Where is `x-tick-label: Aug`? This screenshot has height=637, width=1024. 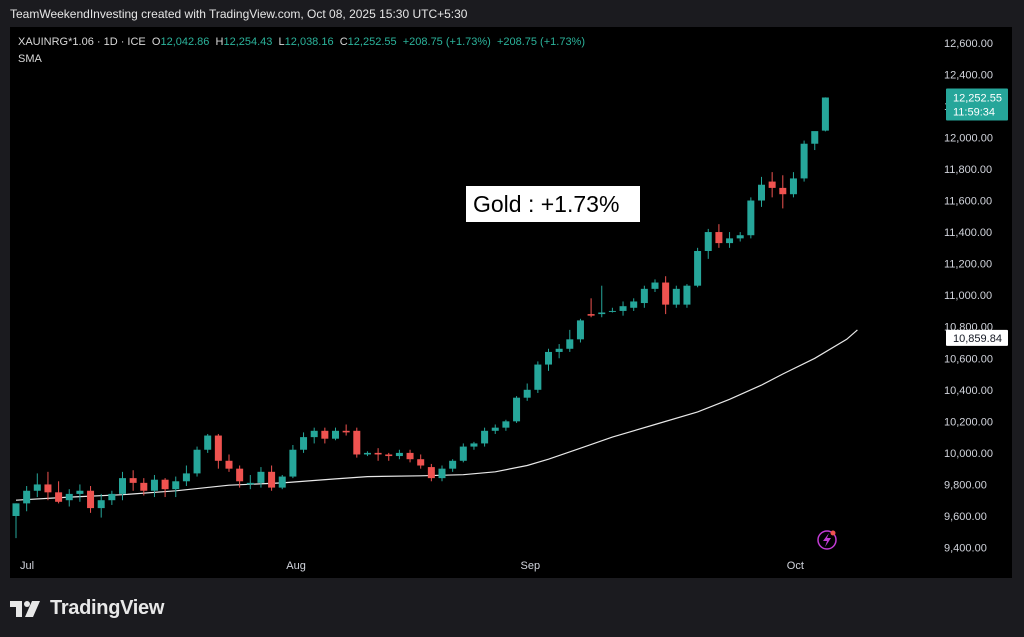
x-tick-label: Aug is located at coordinates (296, 566).